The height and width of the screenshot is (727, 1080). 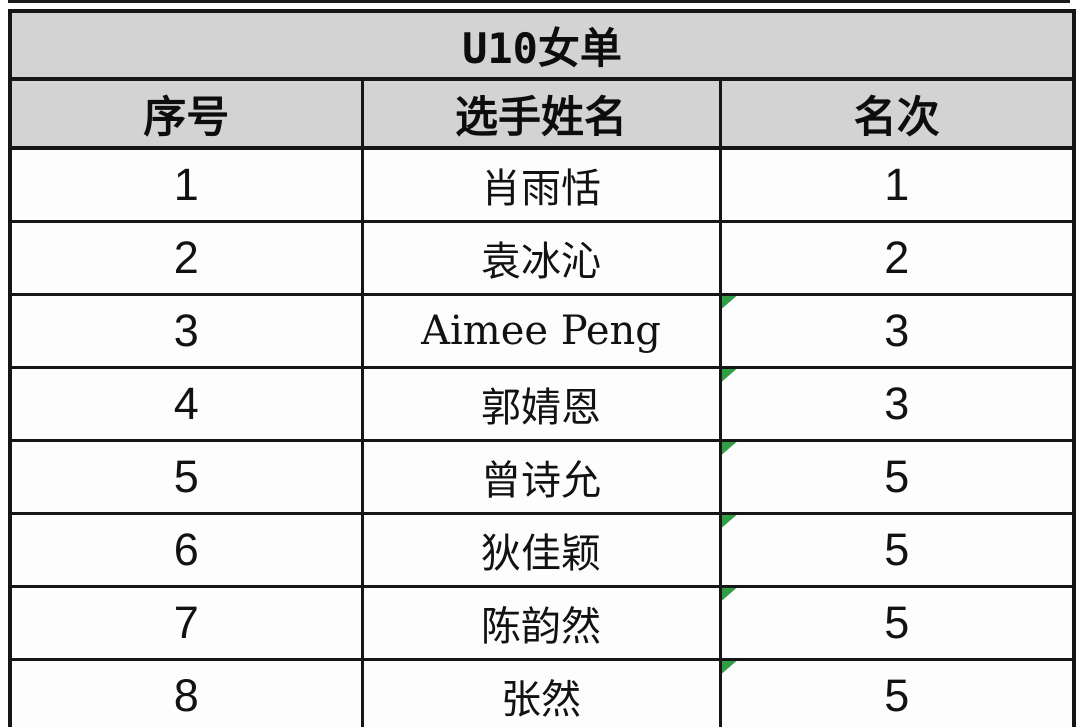 I want to click on table-row: 8 张然 5, so click(x=542, y=692).